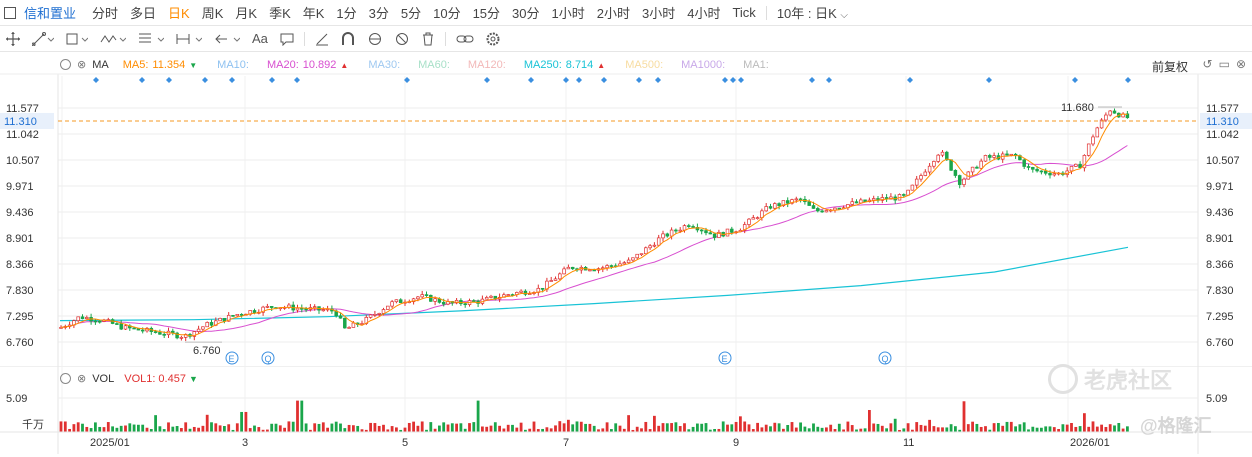 Image resolution: width=1252 pixels, height=457 pixels. Describe the element at coordinates (744, 12) in the screenshot. I see `period-17: Tick` at that location.